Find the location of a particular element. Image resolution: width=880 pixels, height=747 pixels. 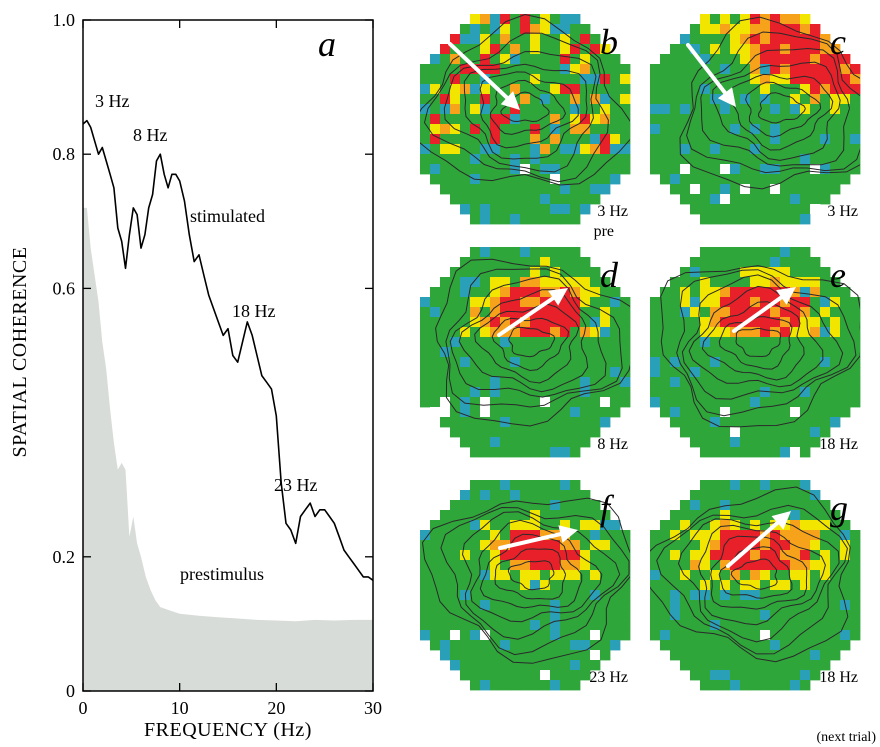

y-tick-label: 0.2 is located at coordinates (64, 557).